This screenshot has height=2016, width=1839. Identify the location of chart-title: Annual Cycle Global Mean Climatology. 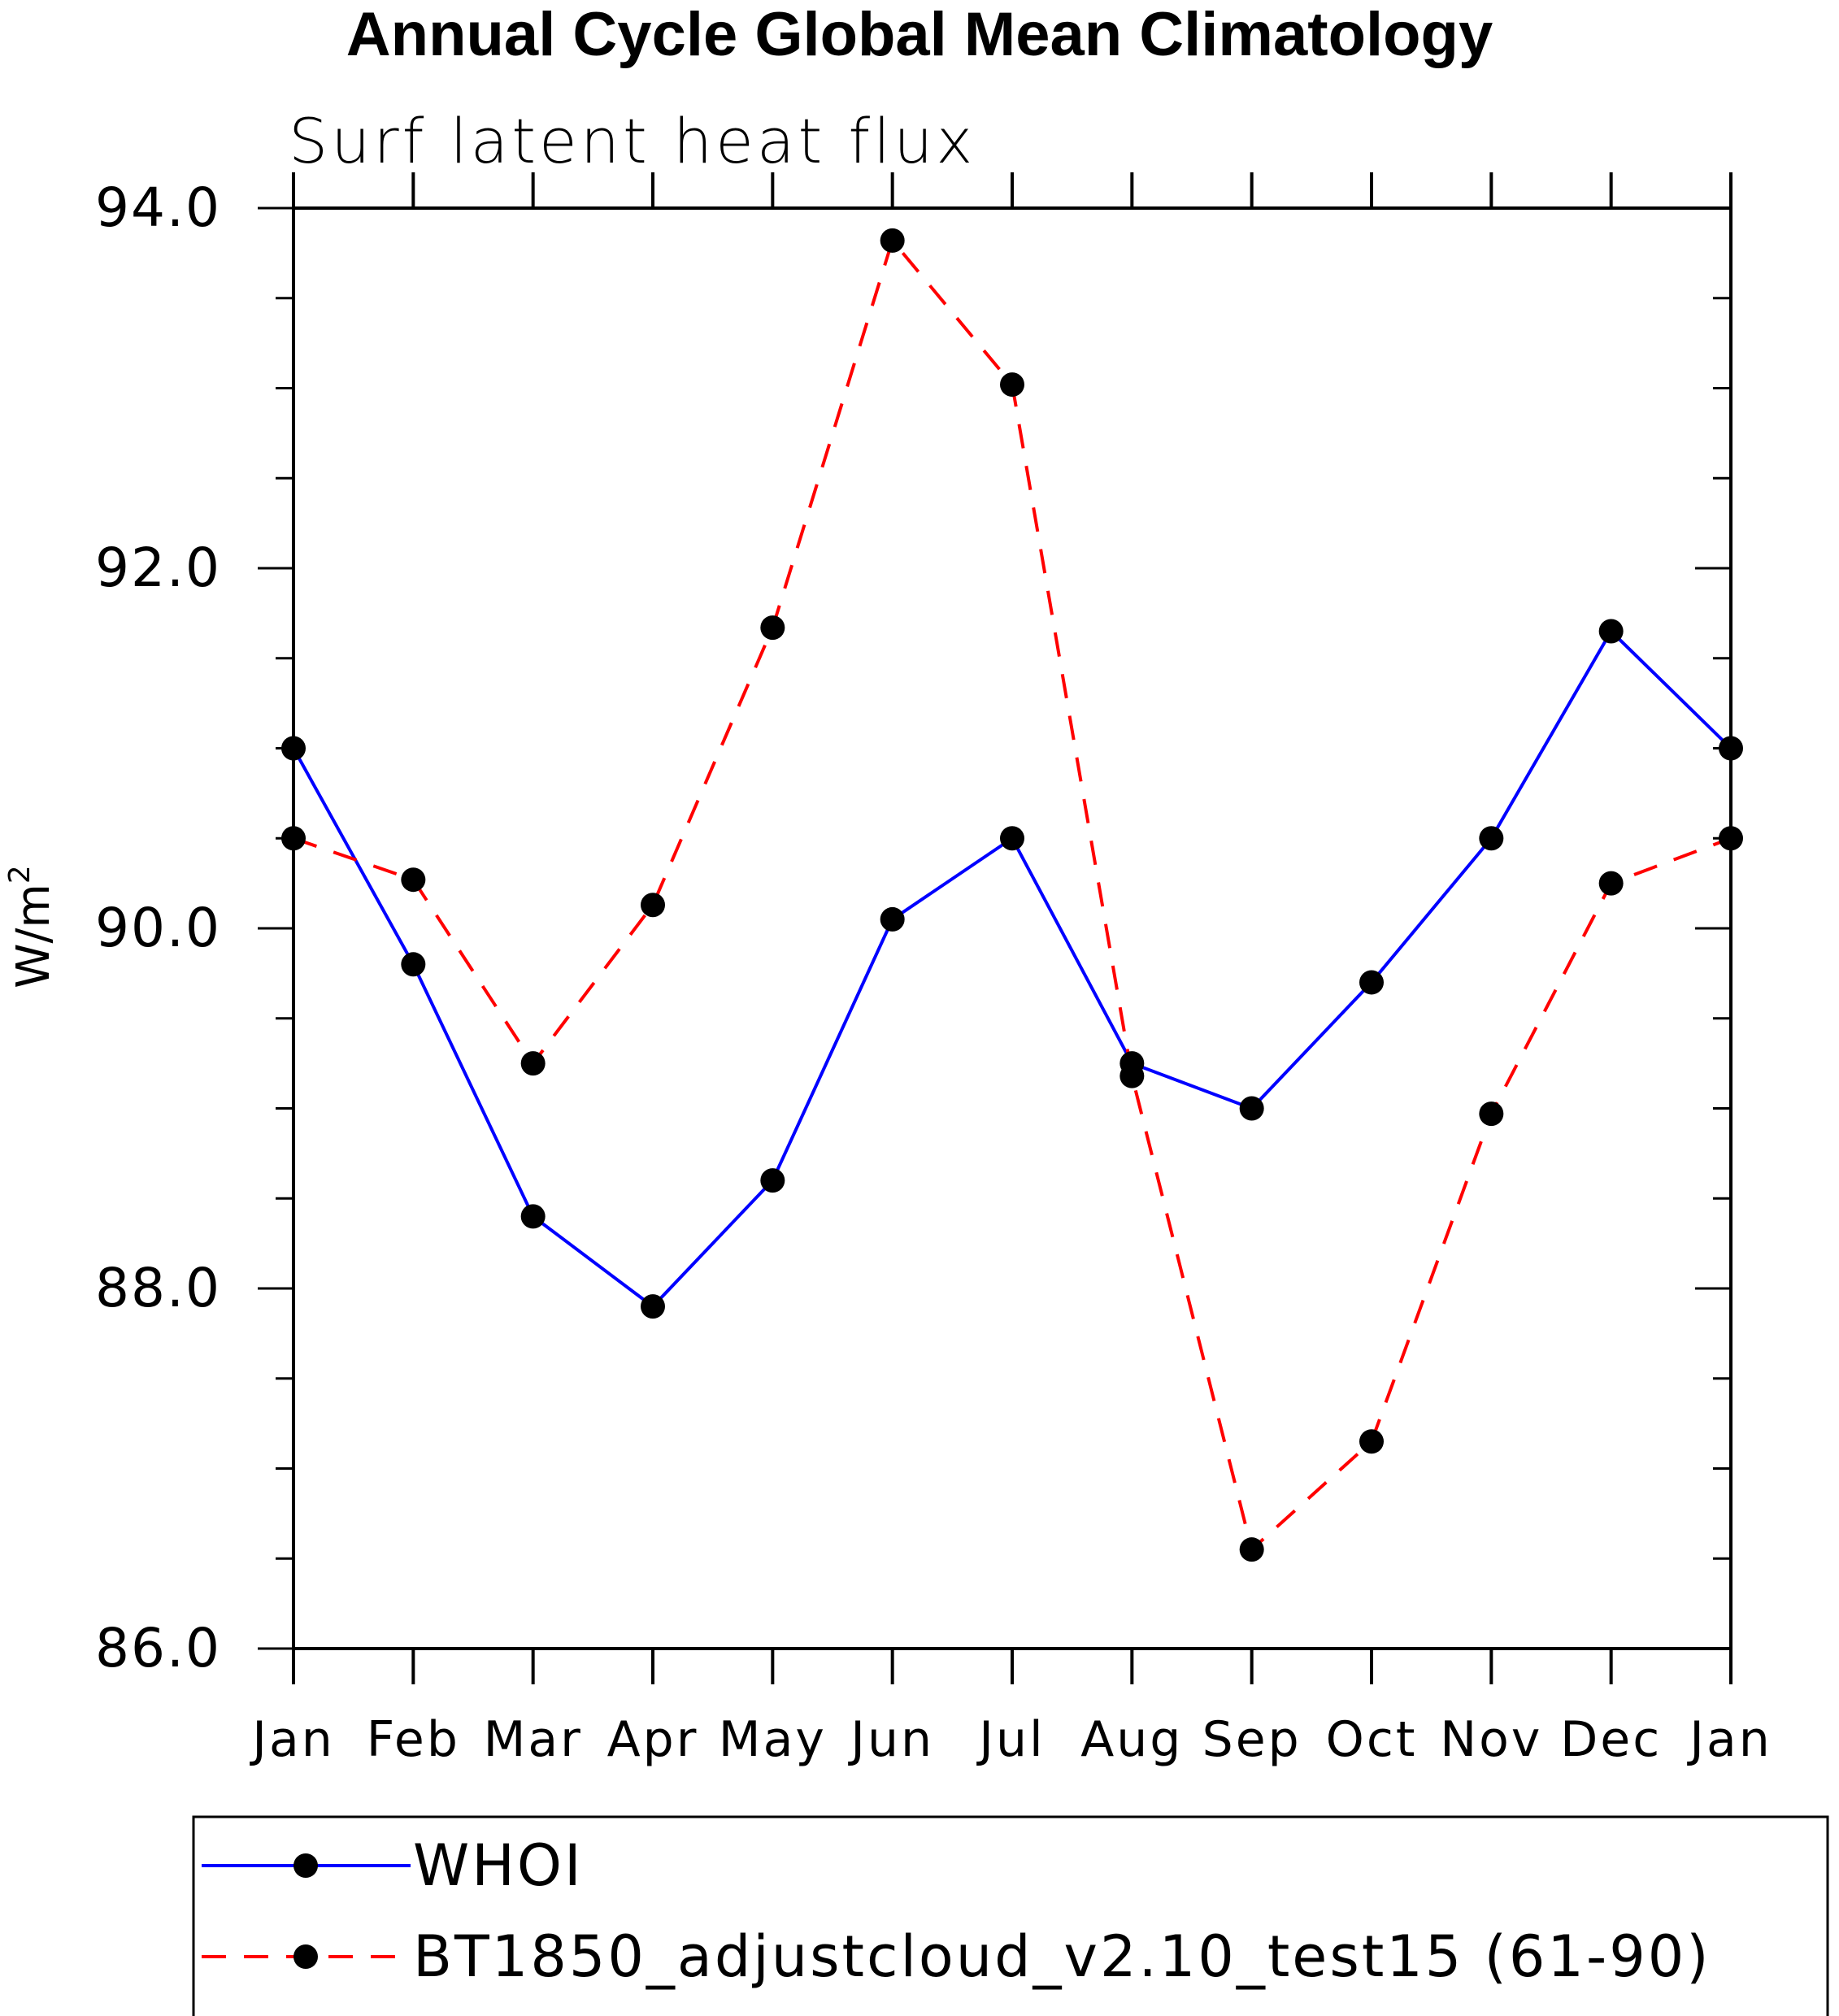
(919, 34).